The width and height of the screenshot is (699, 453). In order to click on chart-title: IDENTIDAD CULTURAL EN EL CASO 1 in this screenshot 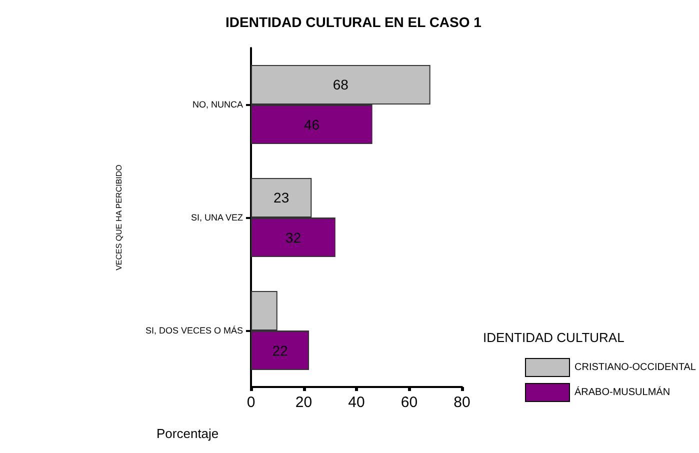, I will do `click(354, 22)`.